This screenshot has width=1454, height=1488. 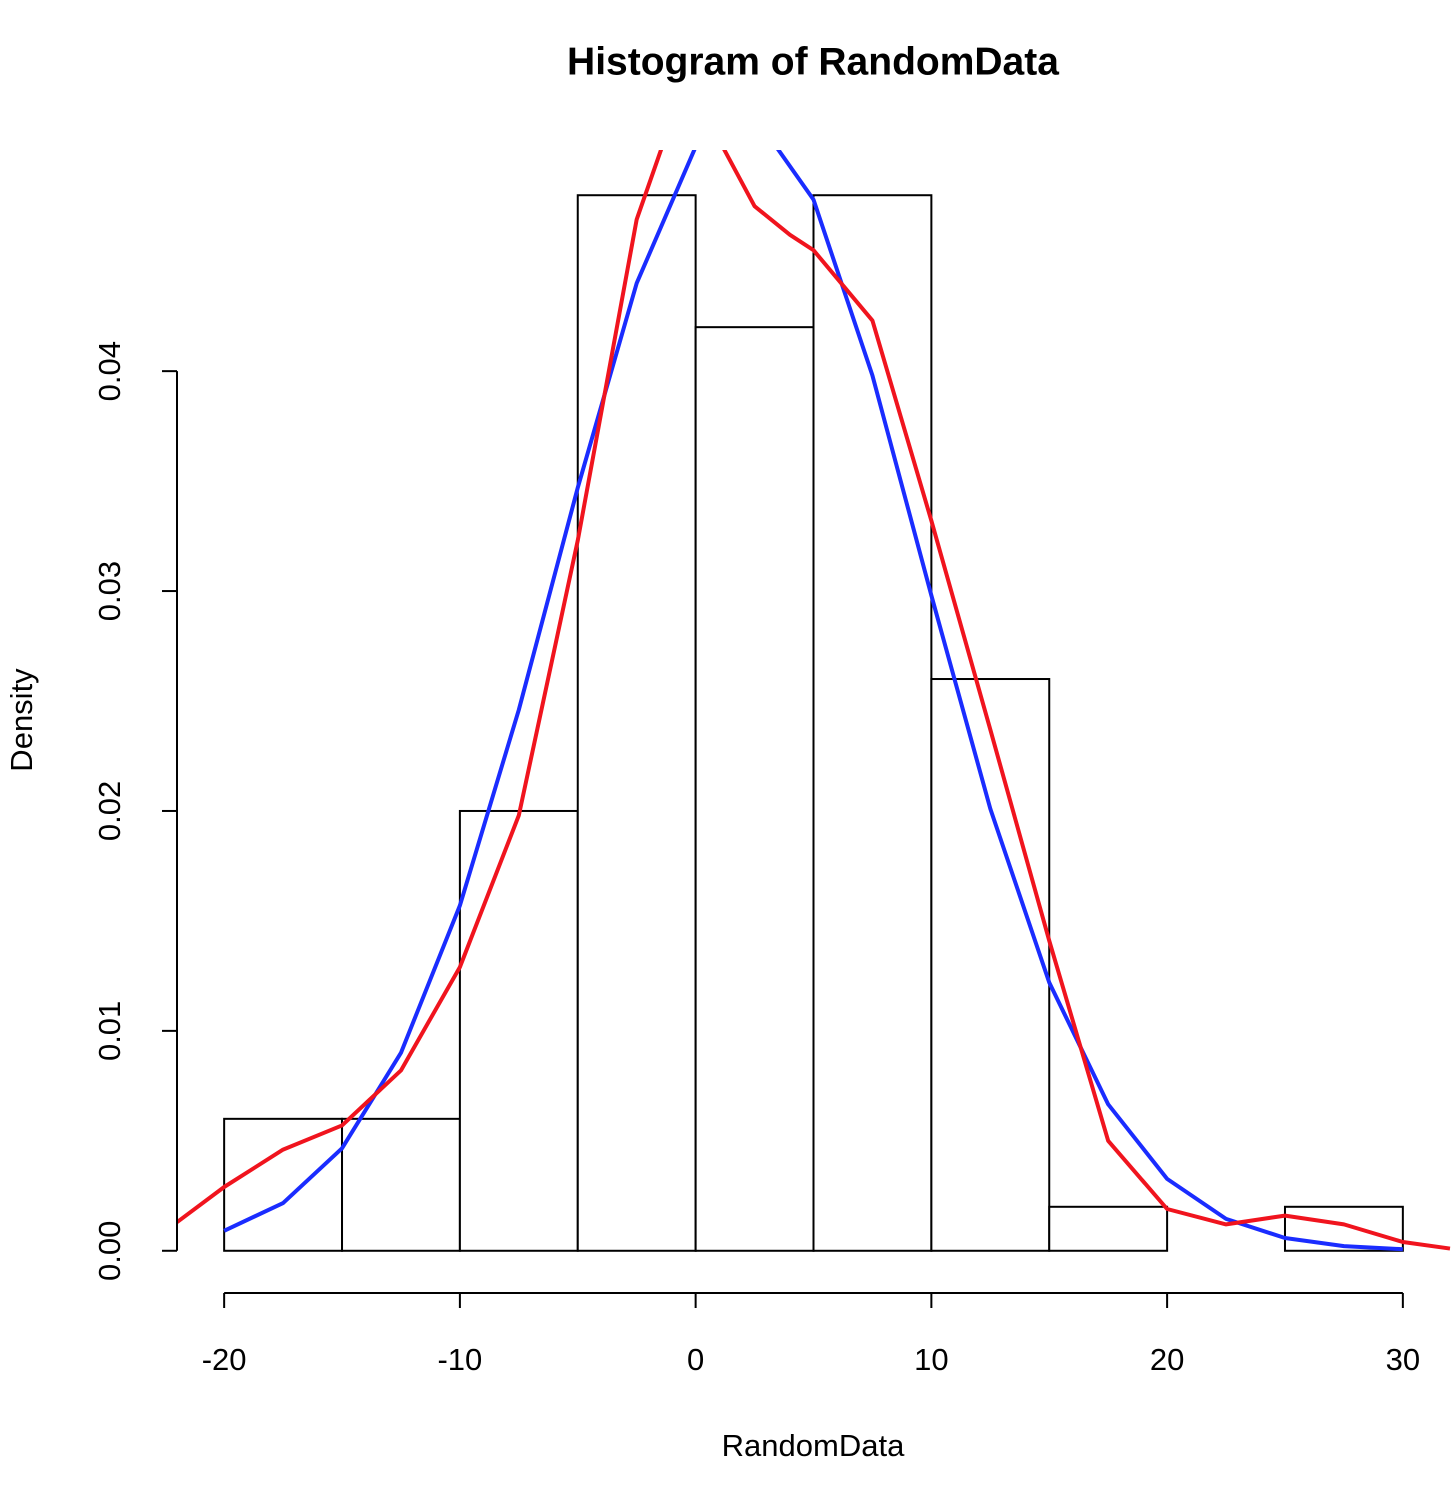 What do you see at coordinates (21, 720) in the screenshot?
I see `y-axis-label: Density` at bounding box center [21, 720].